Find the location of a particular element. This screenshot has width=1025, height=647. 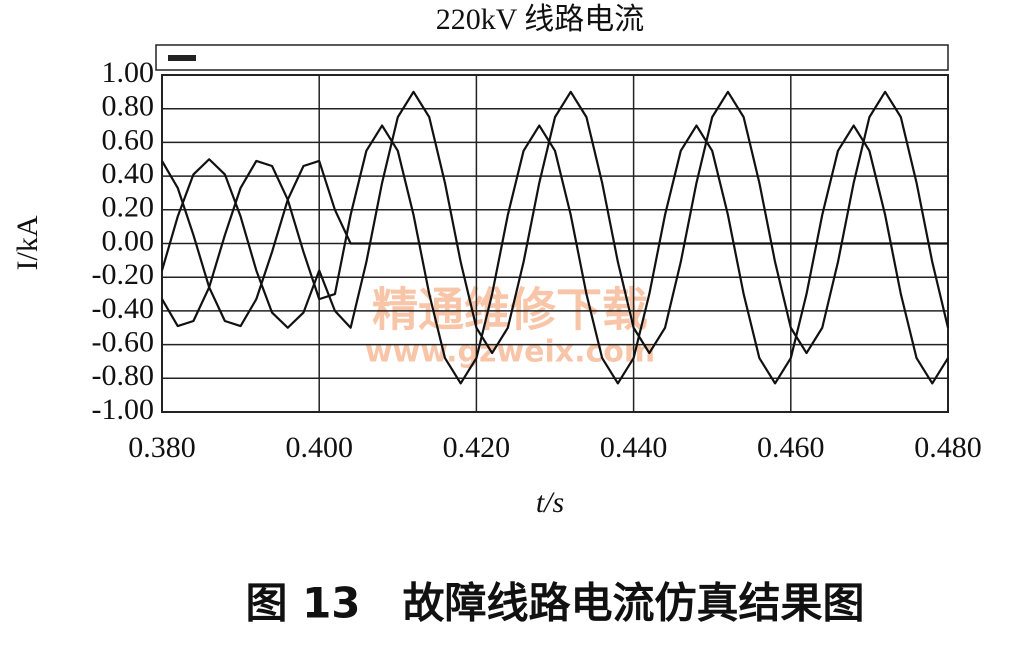

y-tick-label: -0.60 is located at coordinates (123, 341).